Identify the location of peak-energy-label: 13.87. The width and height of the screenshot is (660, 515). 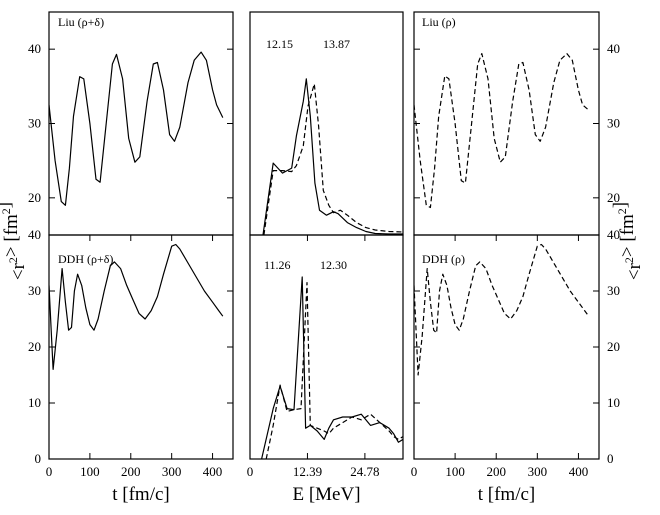
(336, 44).